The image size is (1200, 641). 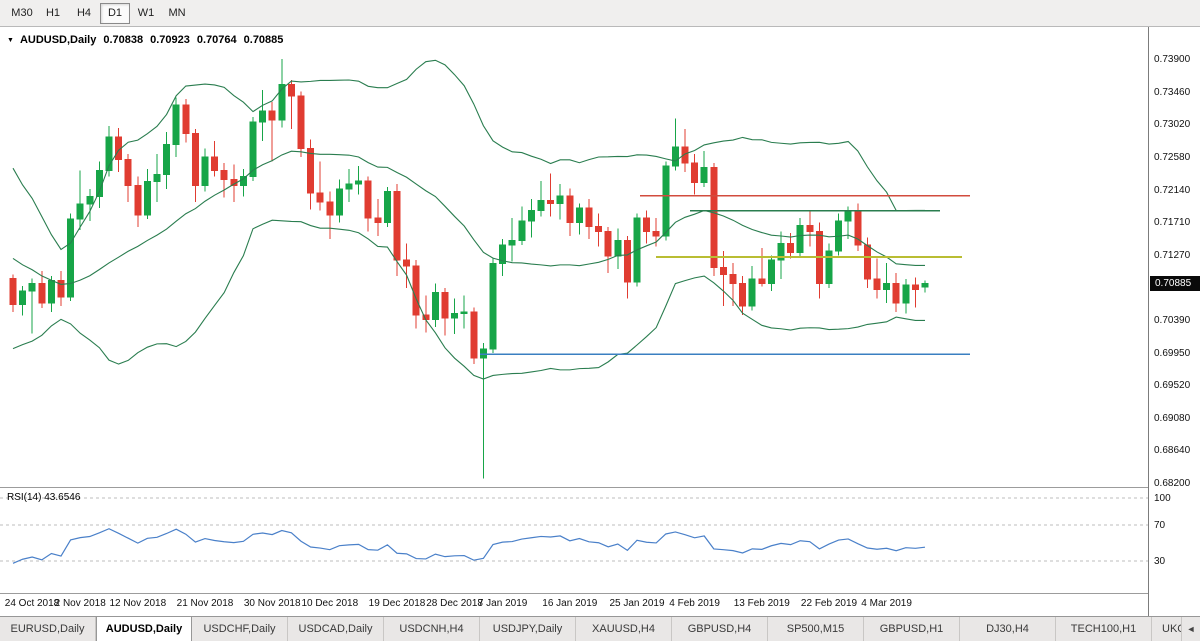 I want to click on timeframe-button-mn: MN, so click(x=177, y=12).